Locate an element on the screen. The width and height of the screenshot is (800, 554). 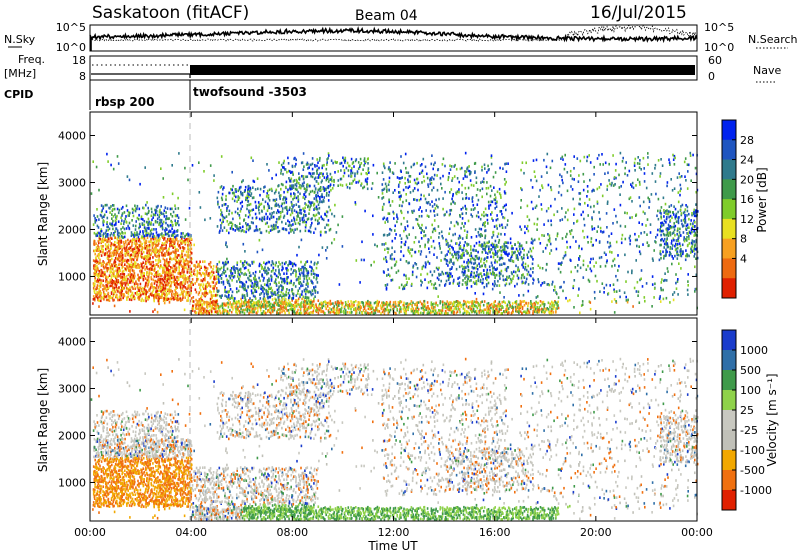
nsky-line is located at coordinates (393, 38).